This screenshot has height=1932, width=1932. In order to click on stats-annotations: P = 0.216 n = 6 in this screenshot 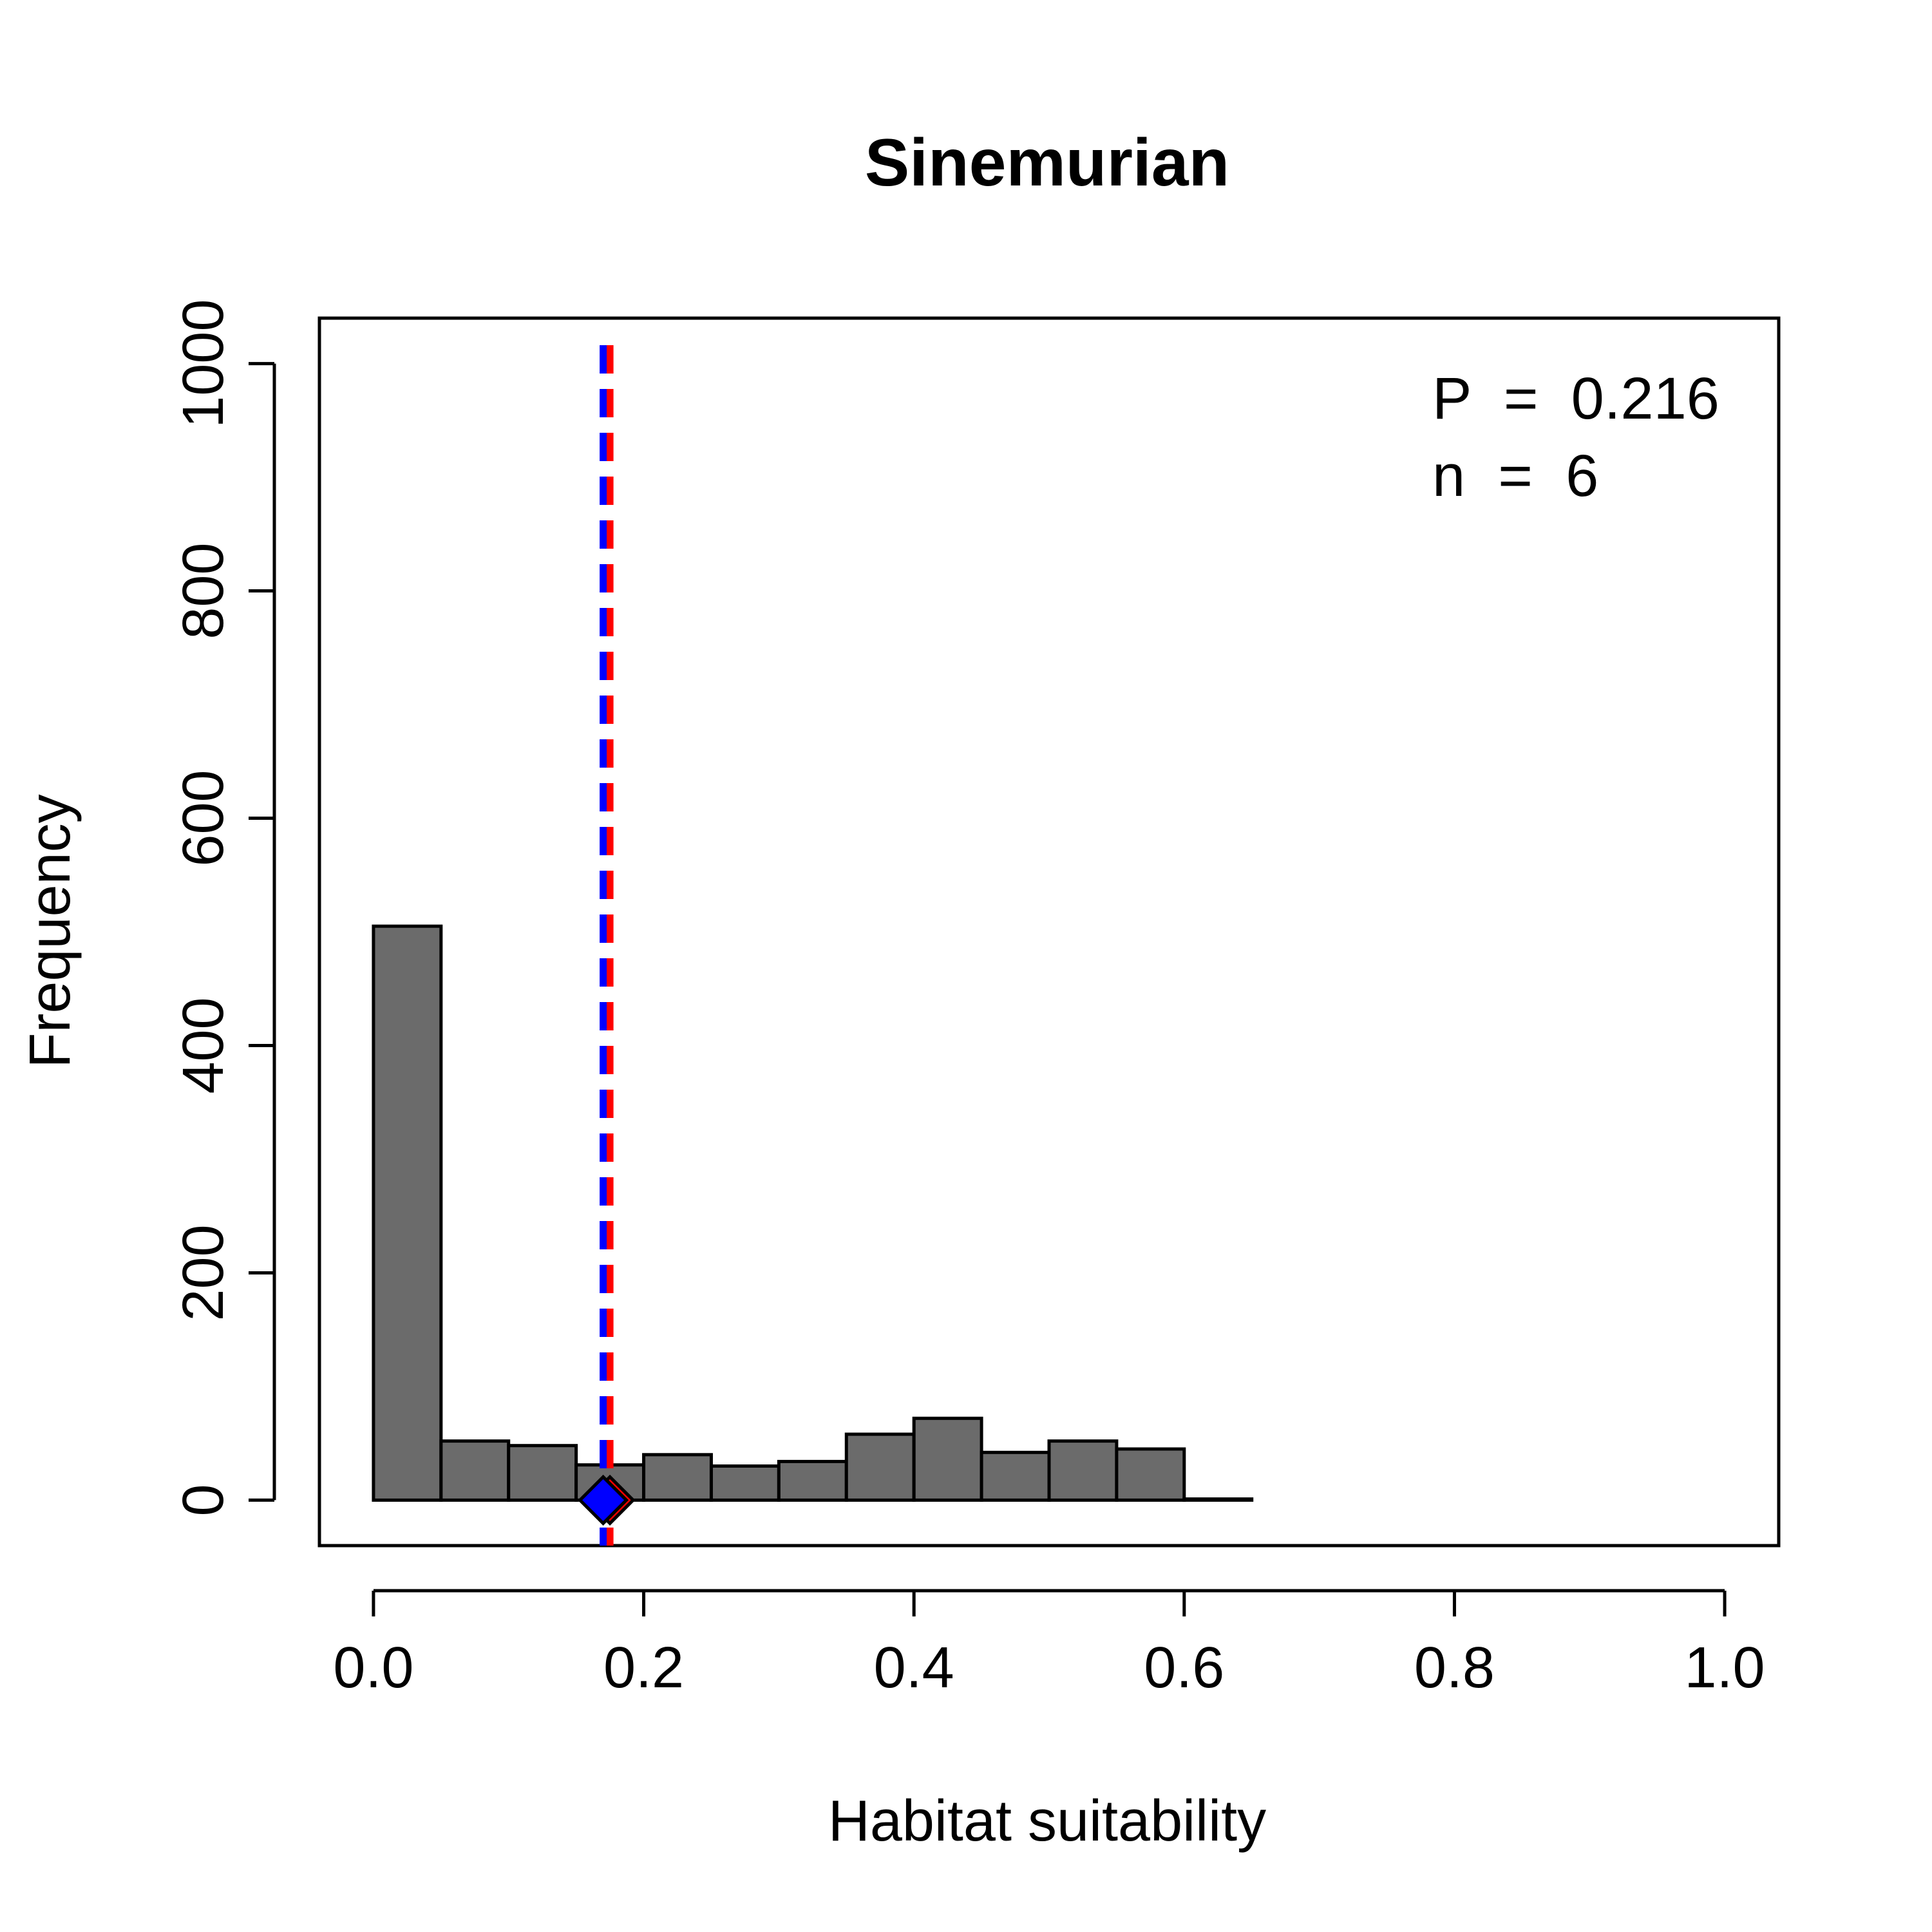, I will do `click(1576, 437)`.